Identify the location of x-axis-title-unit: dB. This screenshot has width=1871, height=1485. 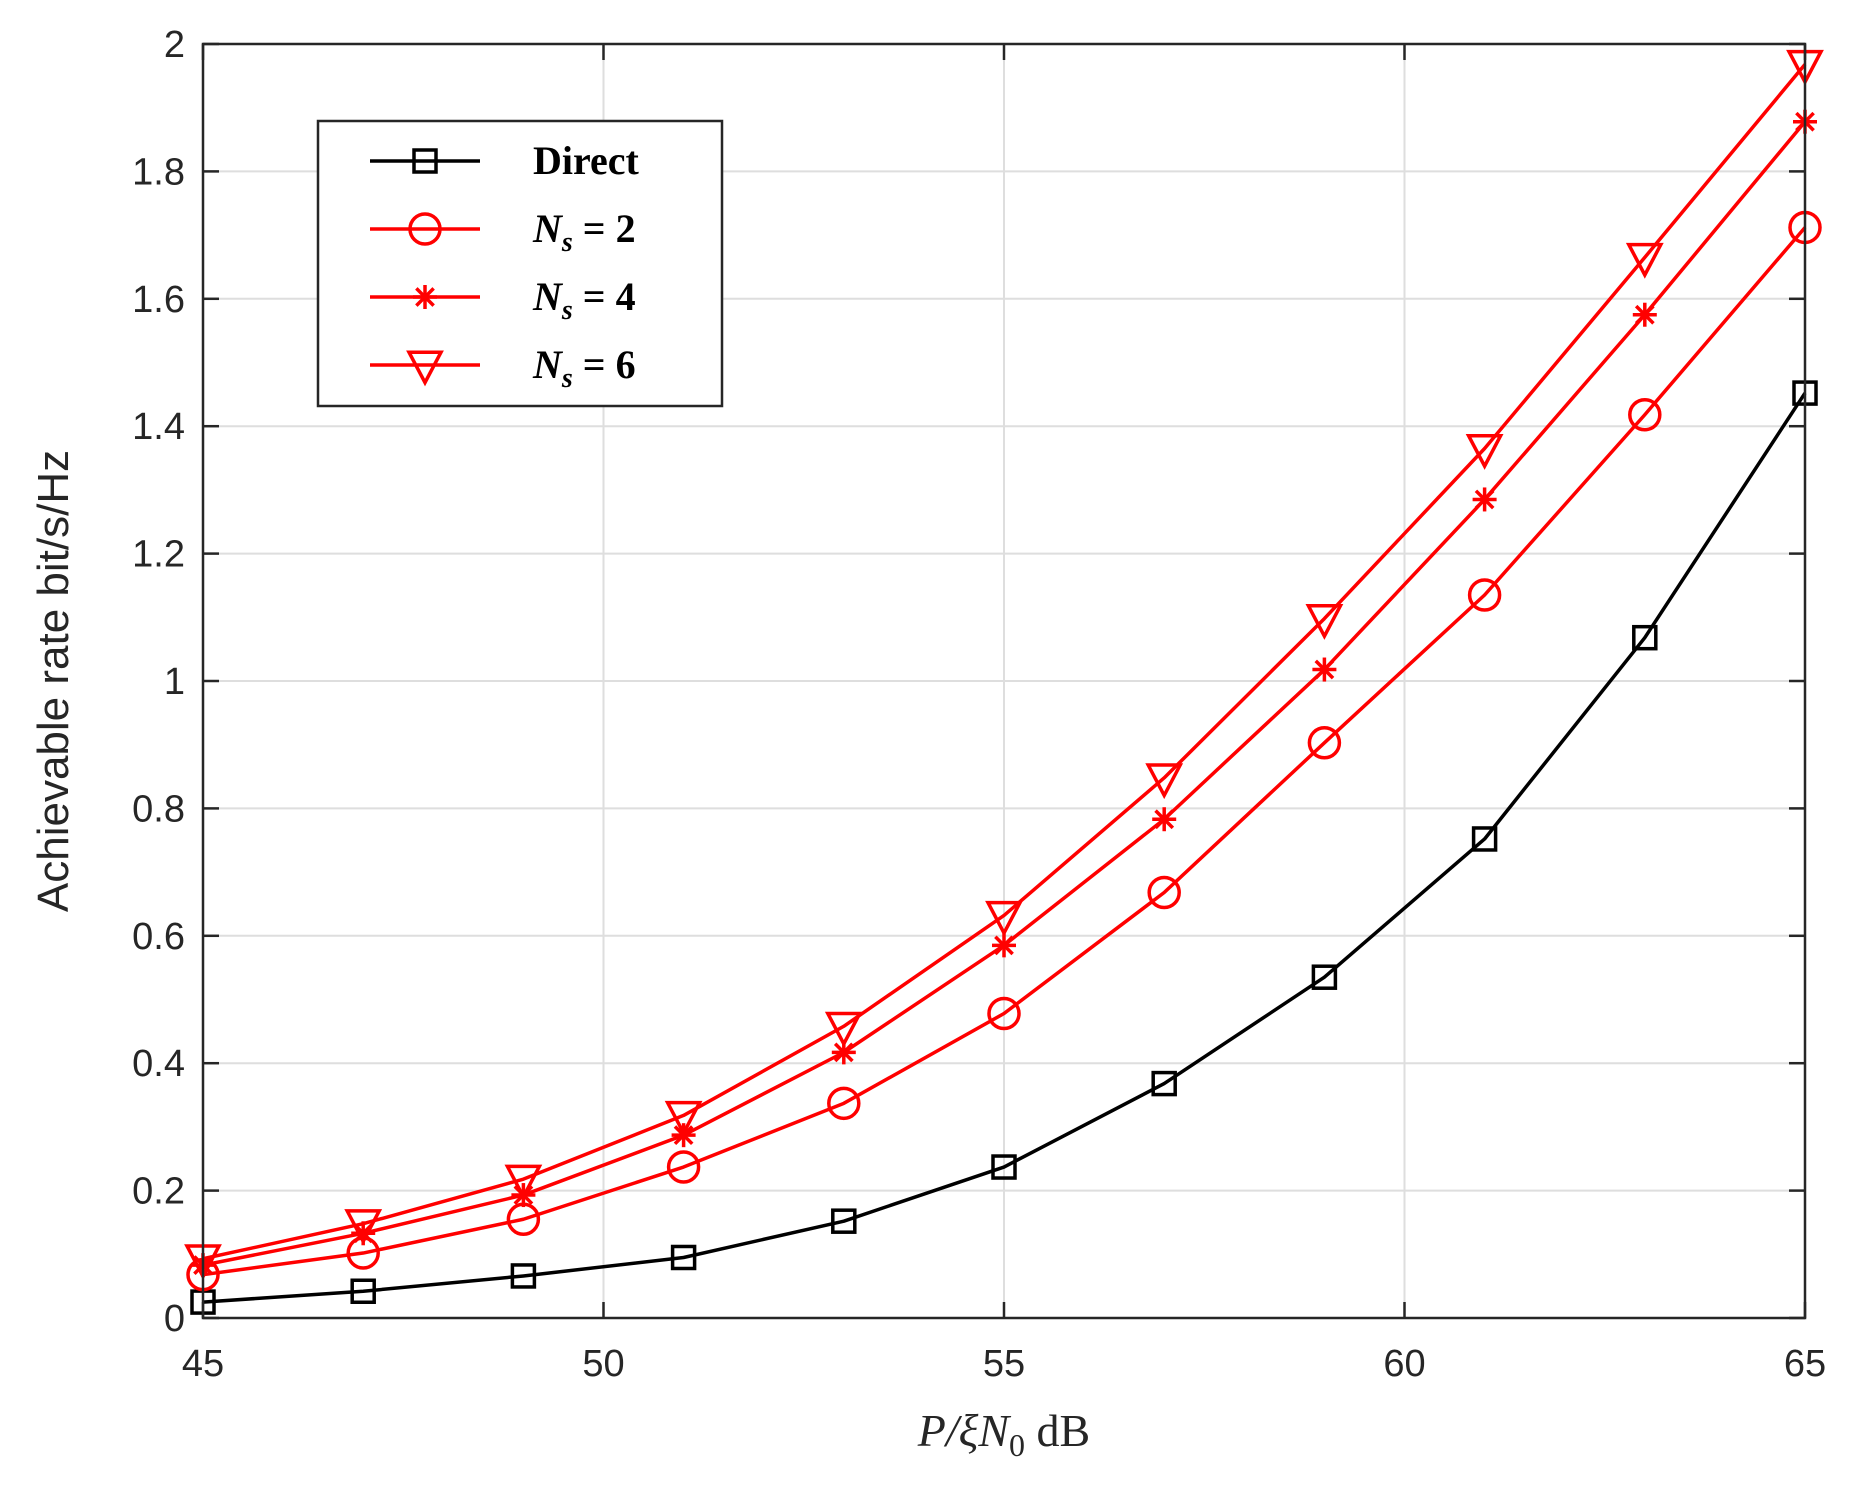
(1057, 1430).